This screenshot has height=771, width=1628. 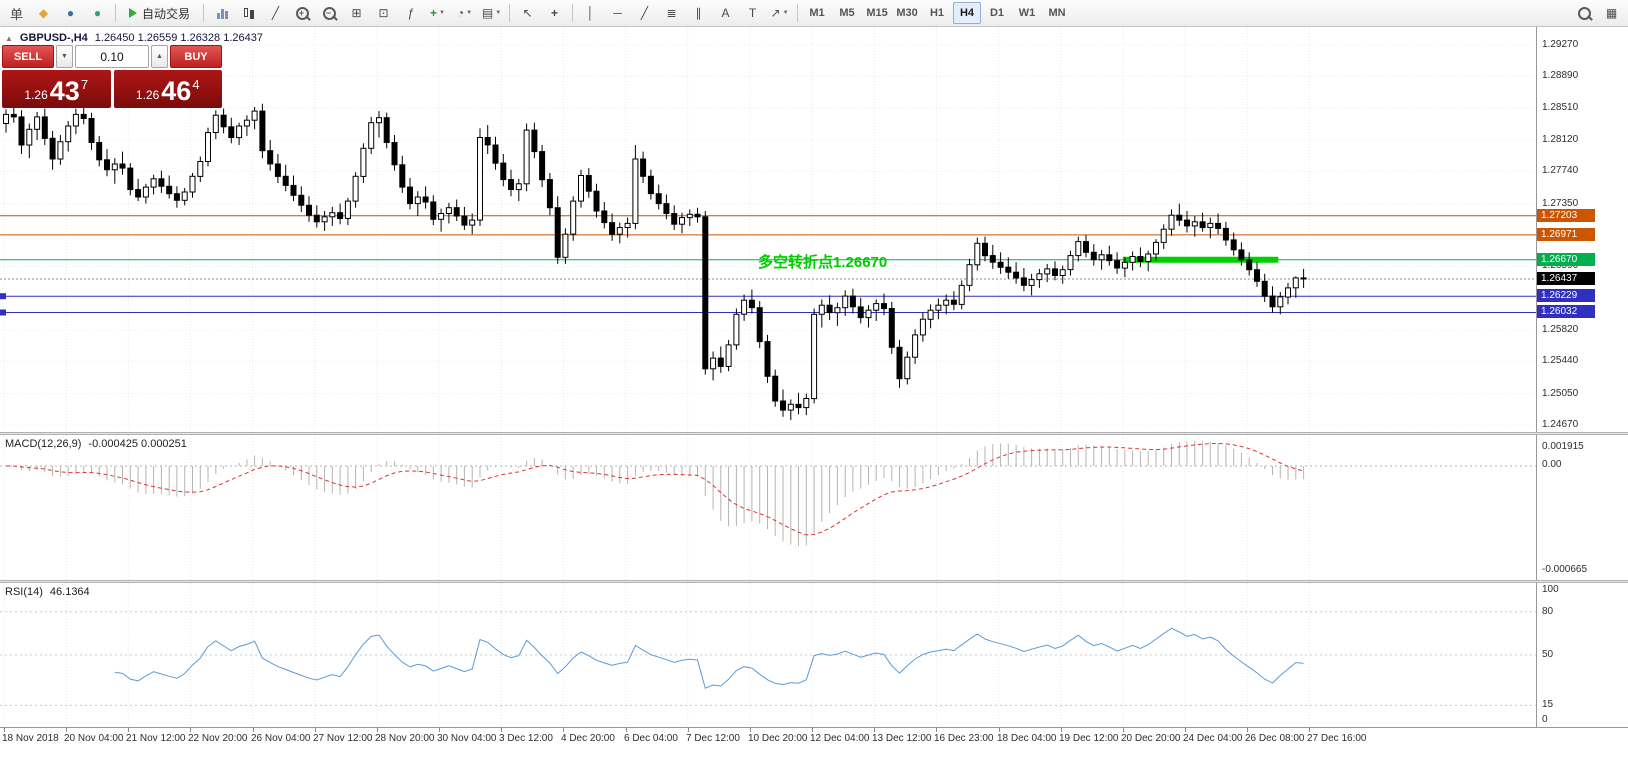 What do you see at coordinates (1089, 738) in the screenshot?
I see `time-axis-label: 19 Dec 12:00` at bounding box center [1089, 738].